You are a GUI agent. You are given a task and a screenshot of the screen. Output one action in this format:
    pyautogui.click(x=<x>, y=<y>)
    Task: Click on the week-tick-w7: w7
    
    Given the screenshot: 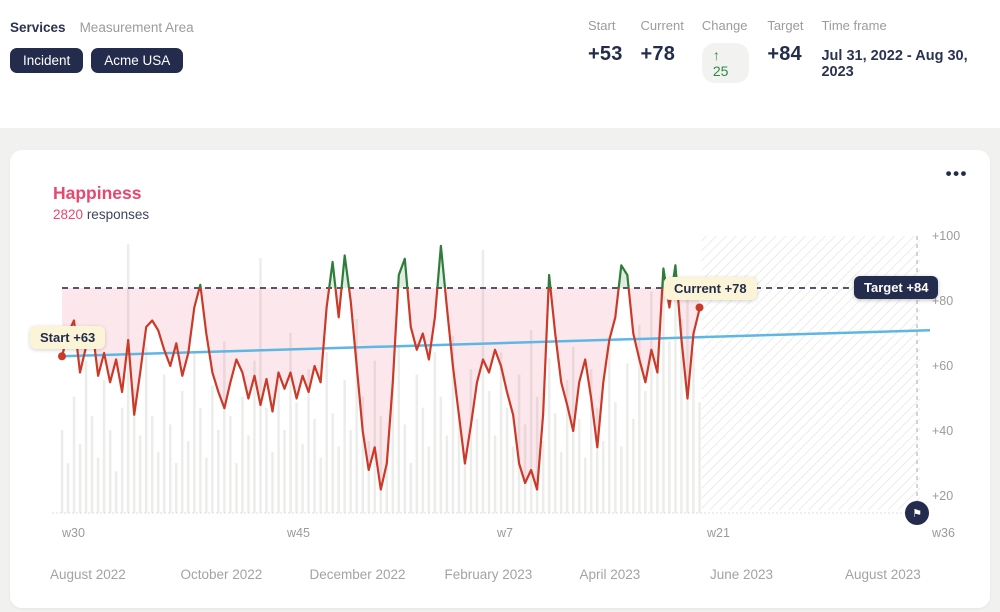 What is the action you would take?
    pyautogui.click(x=505, y=533)
    